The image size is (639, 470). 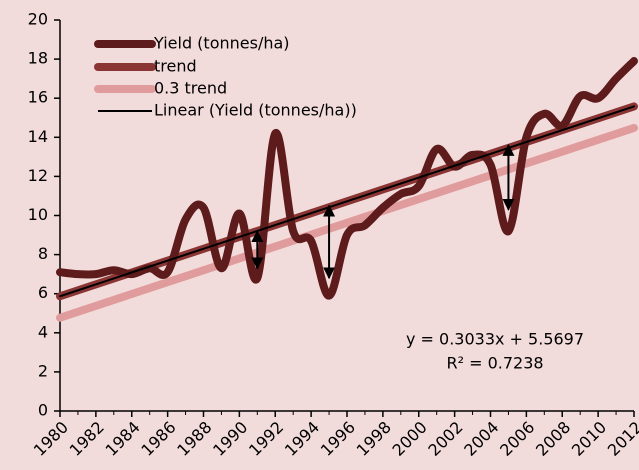 I want to click on equation: y = 0.3033x + 5.5697, so click(x=495, y=339).